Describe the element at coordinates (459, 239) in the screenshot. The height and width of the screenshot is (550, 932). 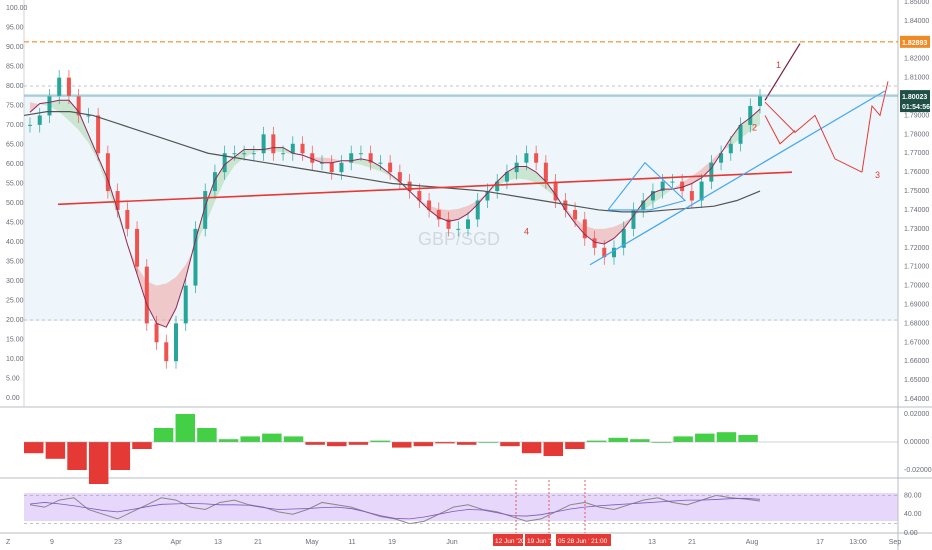
I see `watermark: GBP/SGD` at that location.